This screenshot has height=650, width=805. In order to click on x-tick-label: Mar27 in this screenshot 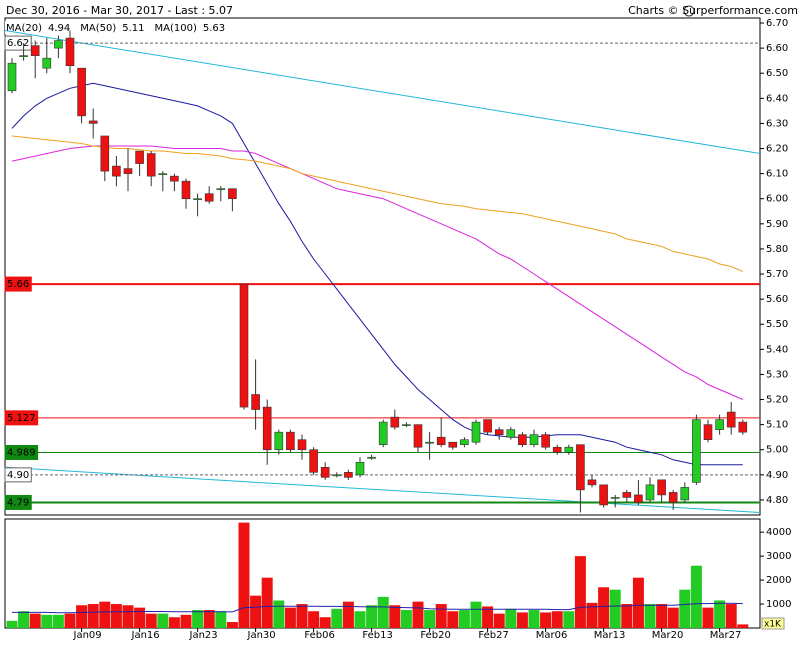, I will do `click(726, 635)`.